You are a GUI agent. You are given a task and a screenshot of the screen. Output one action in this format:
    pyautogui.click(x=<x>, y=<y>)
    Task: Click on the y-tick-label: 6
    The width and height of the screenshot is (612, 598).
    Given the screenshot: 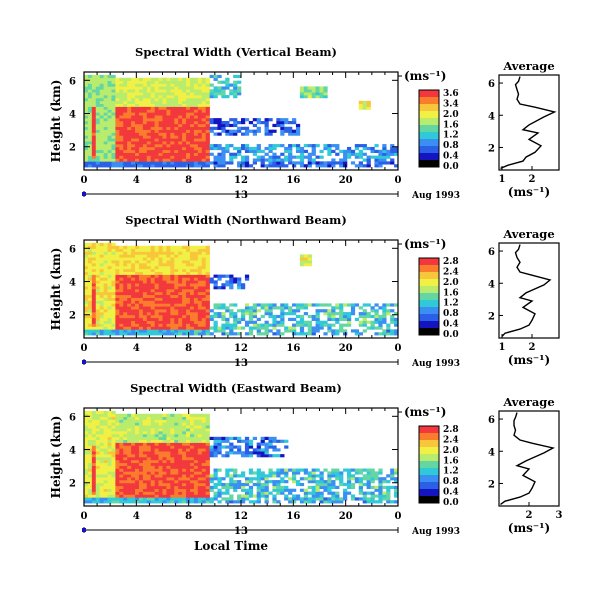 What is the action you would take?
    pyautogui.click(x=72, y=81)
    